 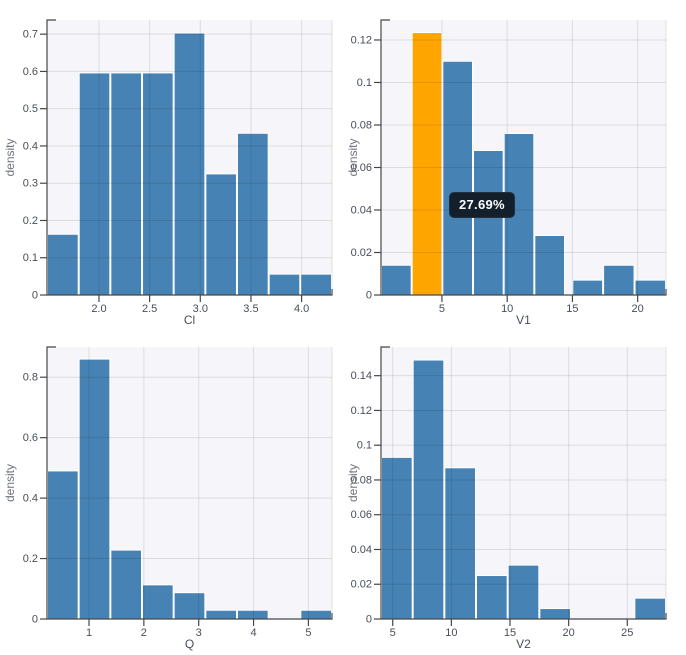 I want to click on x-axis-title: V1, so click(x=523, y=320).